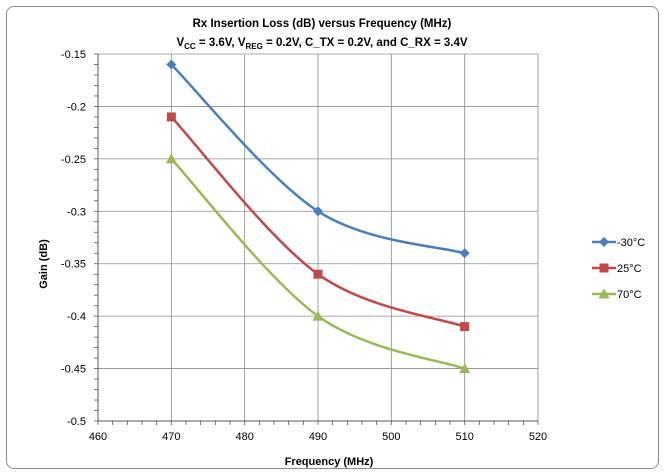 The width and height of the screenshot is (665, 474). Describe the element at coordinates (98, 437) in the screenshot. I see `x-tick-label: 460` at that location.